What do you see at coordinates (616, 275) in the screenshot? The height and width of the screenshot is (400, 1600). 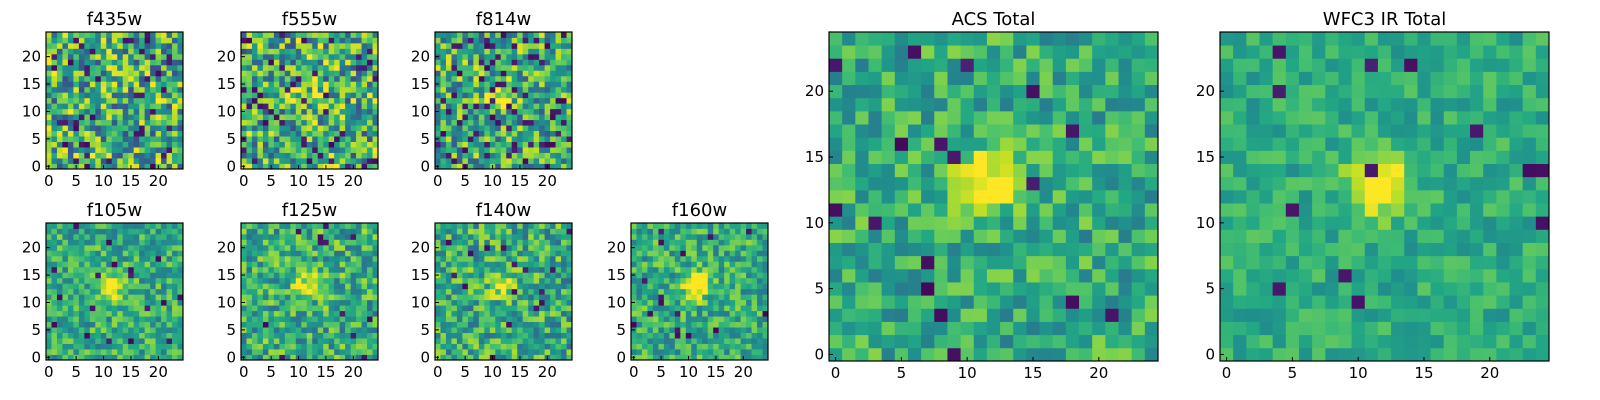 I see `f160w-ytick-label: 15` at bounding box center [616, 275].